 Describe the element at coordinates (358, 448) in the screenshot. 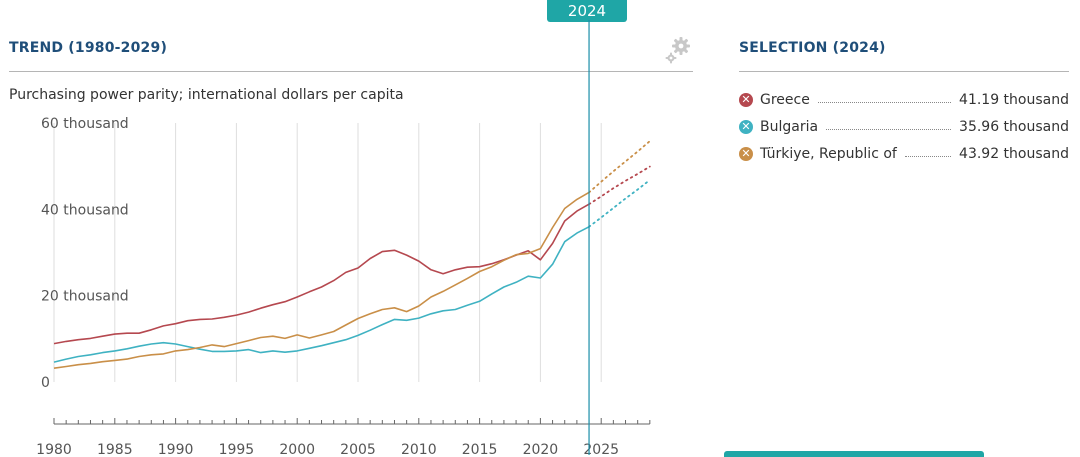

I see `x-tick-label: 2005` at that location.